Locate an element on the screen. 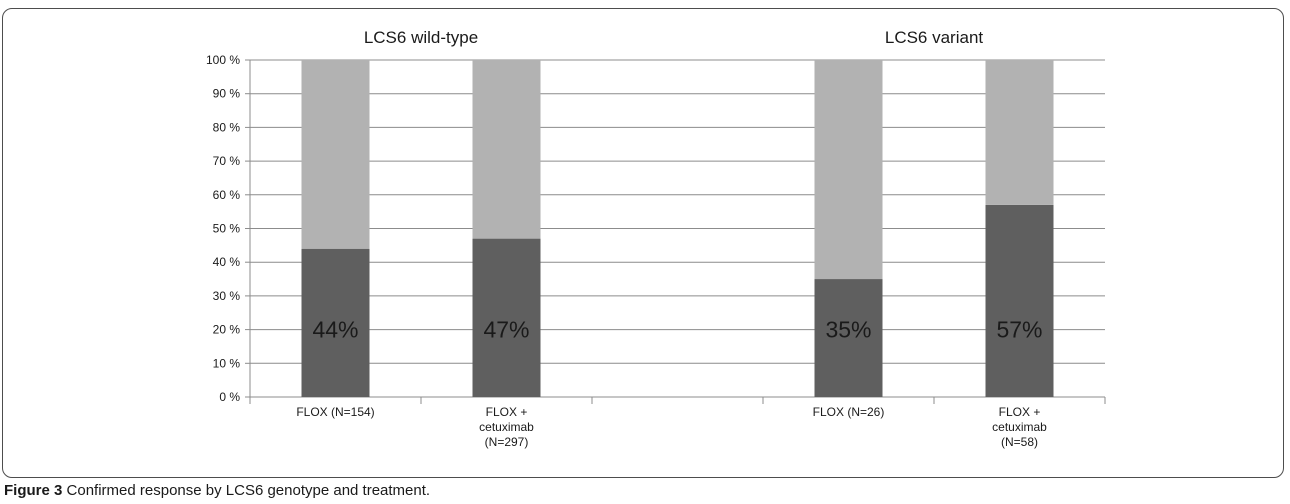  y-tick-label: 80 % is located at coordinates (227, 127).